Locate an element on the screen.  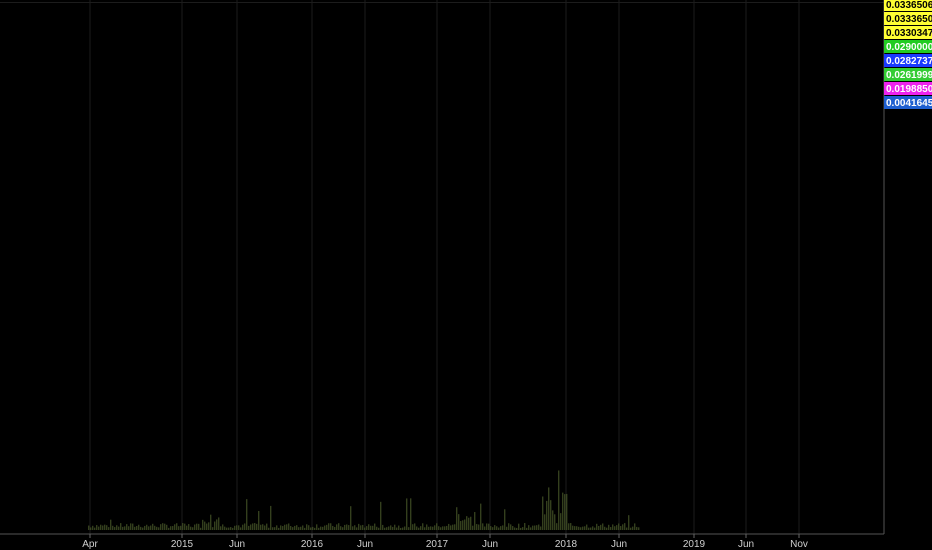
time-tick-label: 2018 is located at coordinates (566, 544).